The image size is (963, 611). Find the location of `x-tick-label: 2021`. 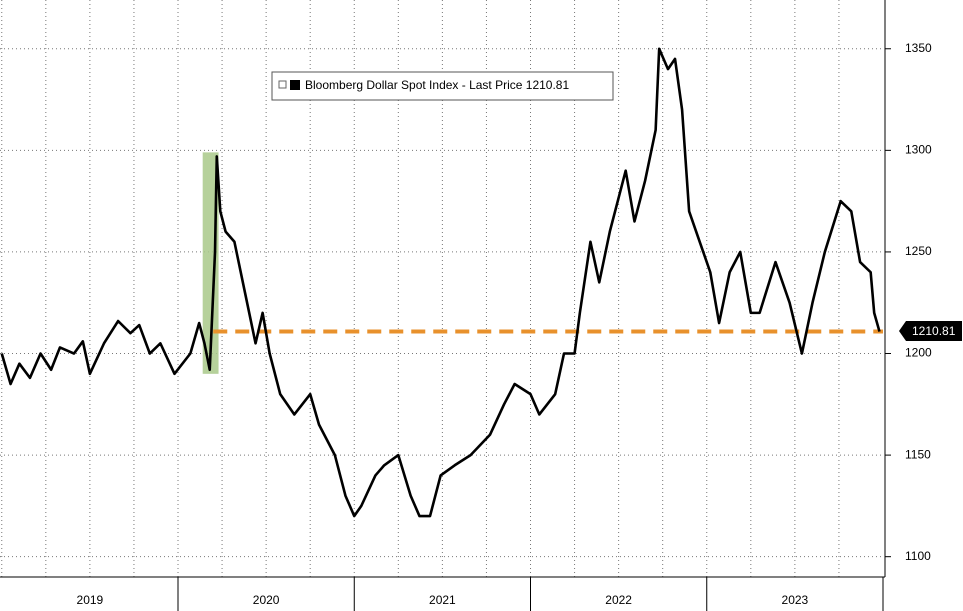

x-tick-label: 2021 is located at coordinates (442, 600).